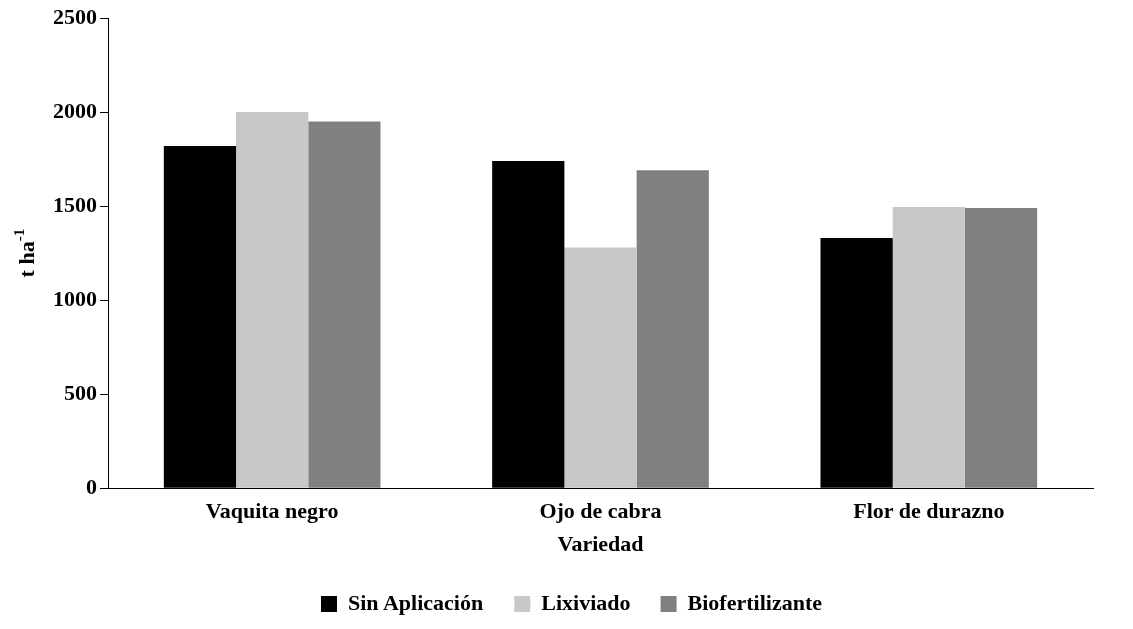 The width and height of the screenshot is (1133, 629). Describe the element at coordinates (272, 511) in the screenshot. I see `x-tick-label: Vaquita negro` at that location.